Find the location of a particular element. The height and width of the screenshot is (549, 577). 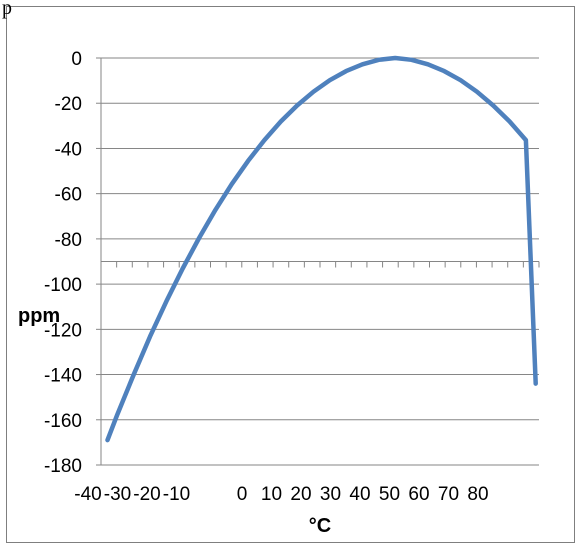

x-tick-label: 50 is located at coordinates (389, 494).